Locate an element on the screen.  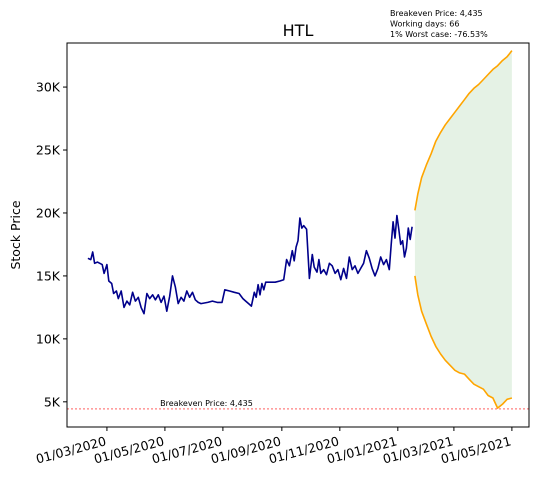
info-line: 1% Worst case: -76.53% is located at coordinates (439, 34).